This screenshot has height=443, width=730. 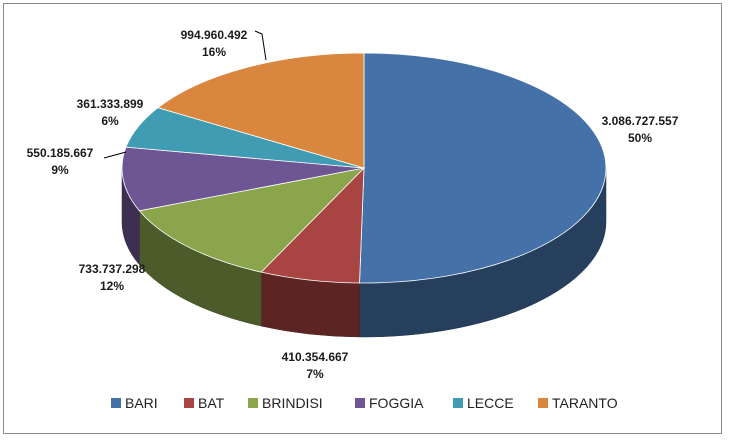 I want to click on data-label-value-taranto: 994.960.492, so click(x=214, y=35).